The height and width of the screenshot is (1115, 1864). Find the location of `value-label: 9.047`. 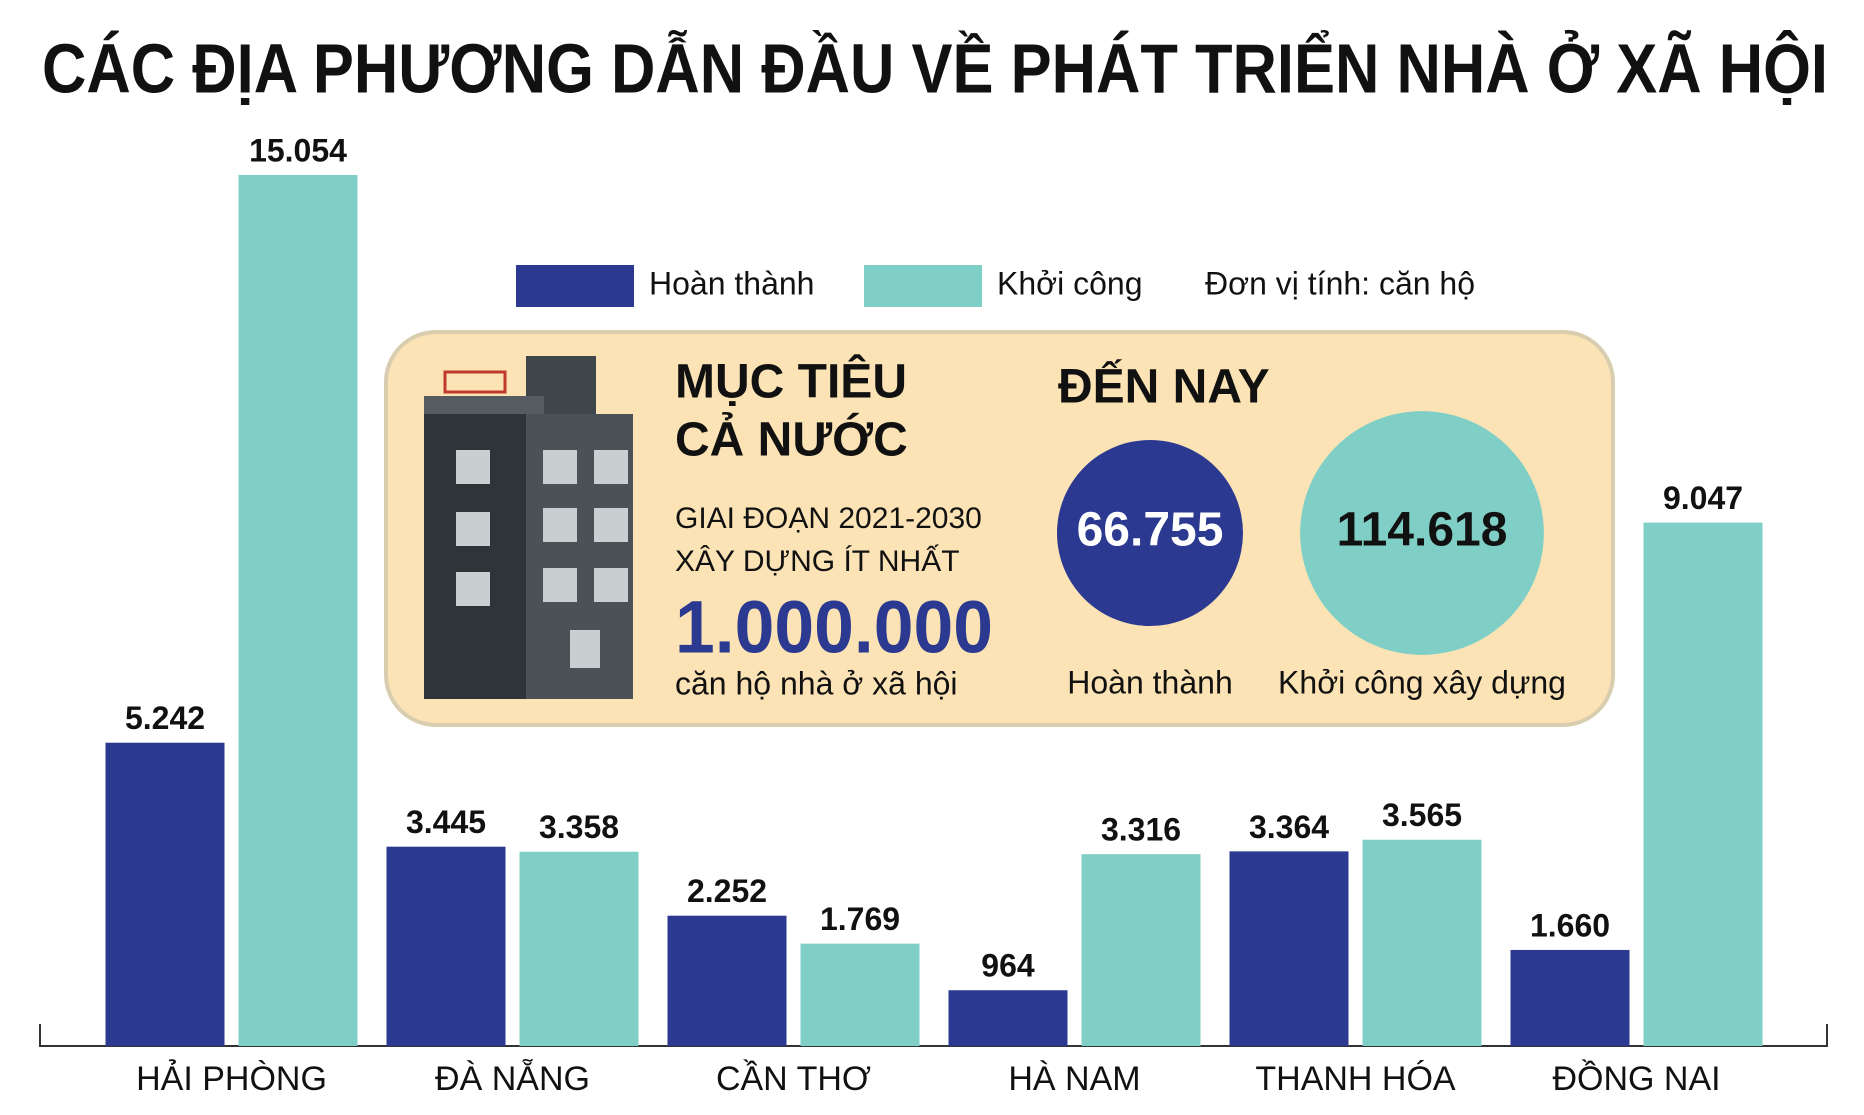

value-label: 9.047 is located at coordinates (1703, 498).